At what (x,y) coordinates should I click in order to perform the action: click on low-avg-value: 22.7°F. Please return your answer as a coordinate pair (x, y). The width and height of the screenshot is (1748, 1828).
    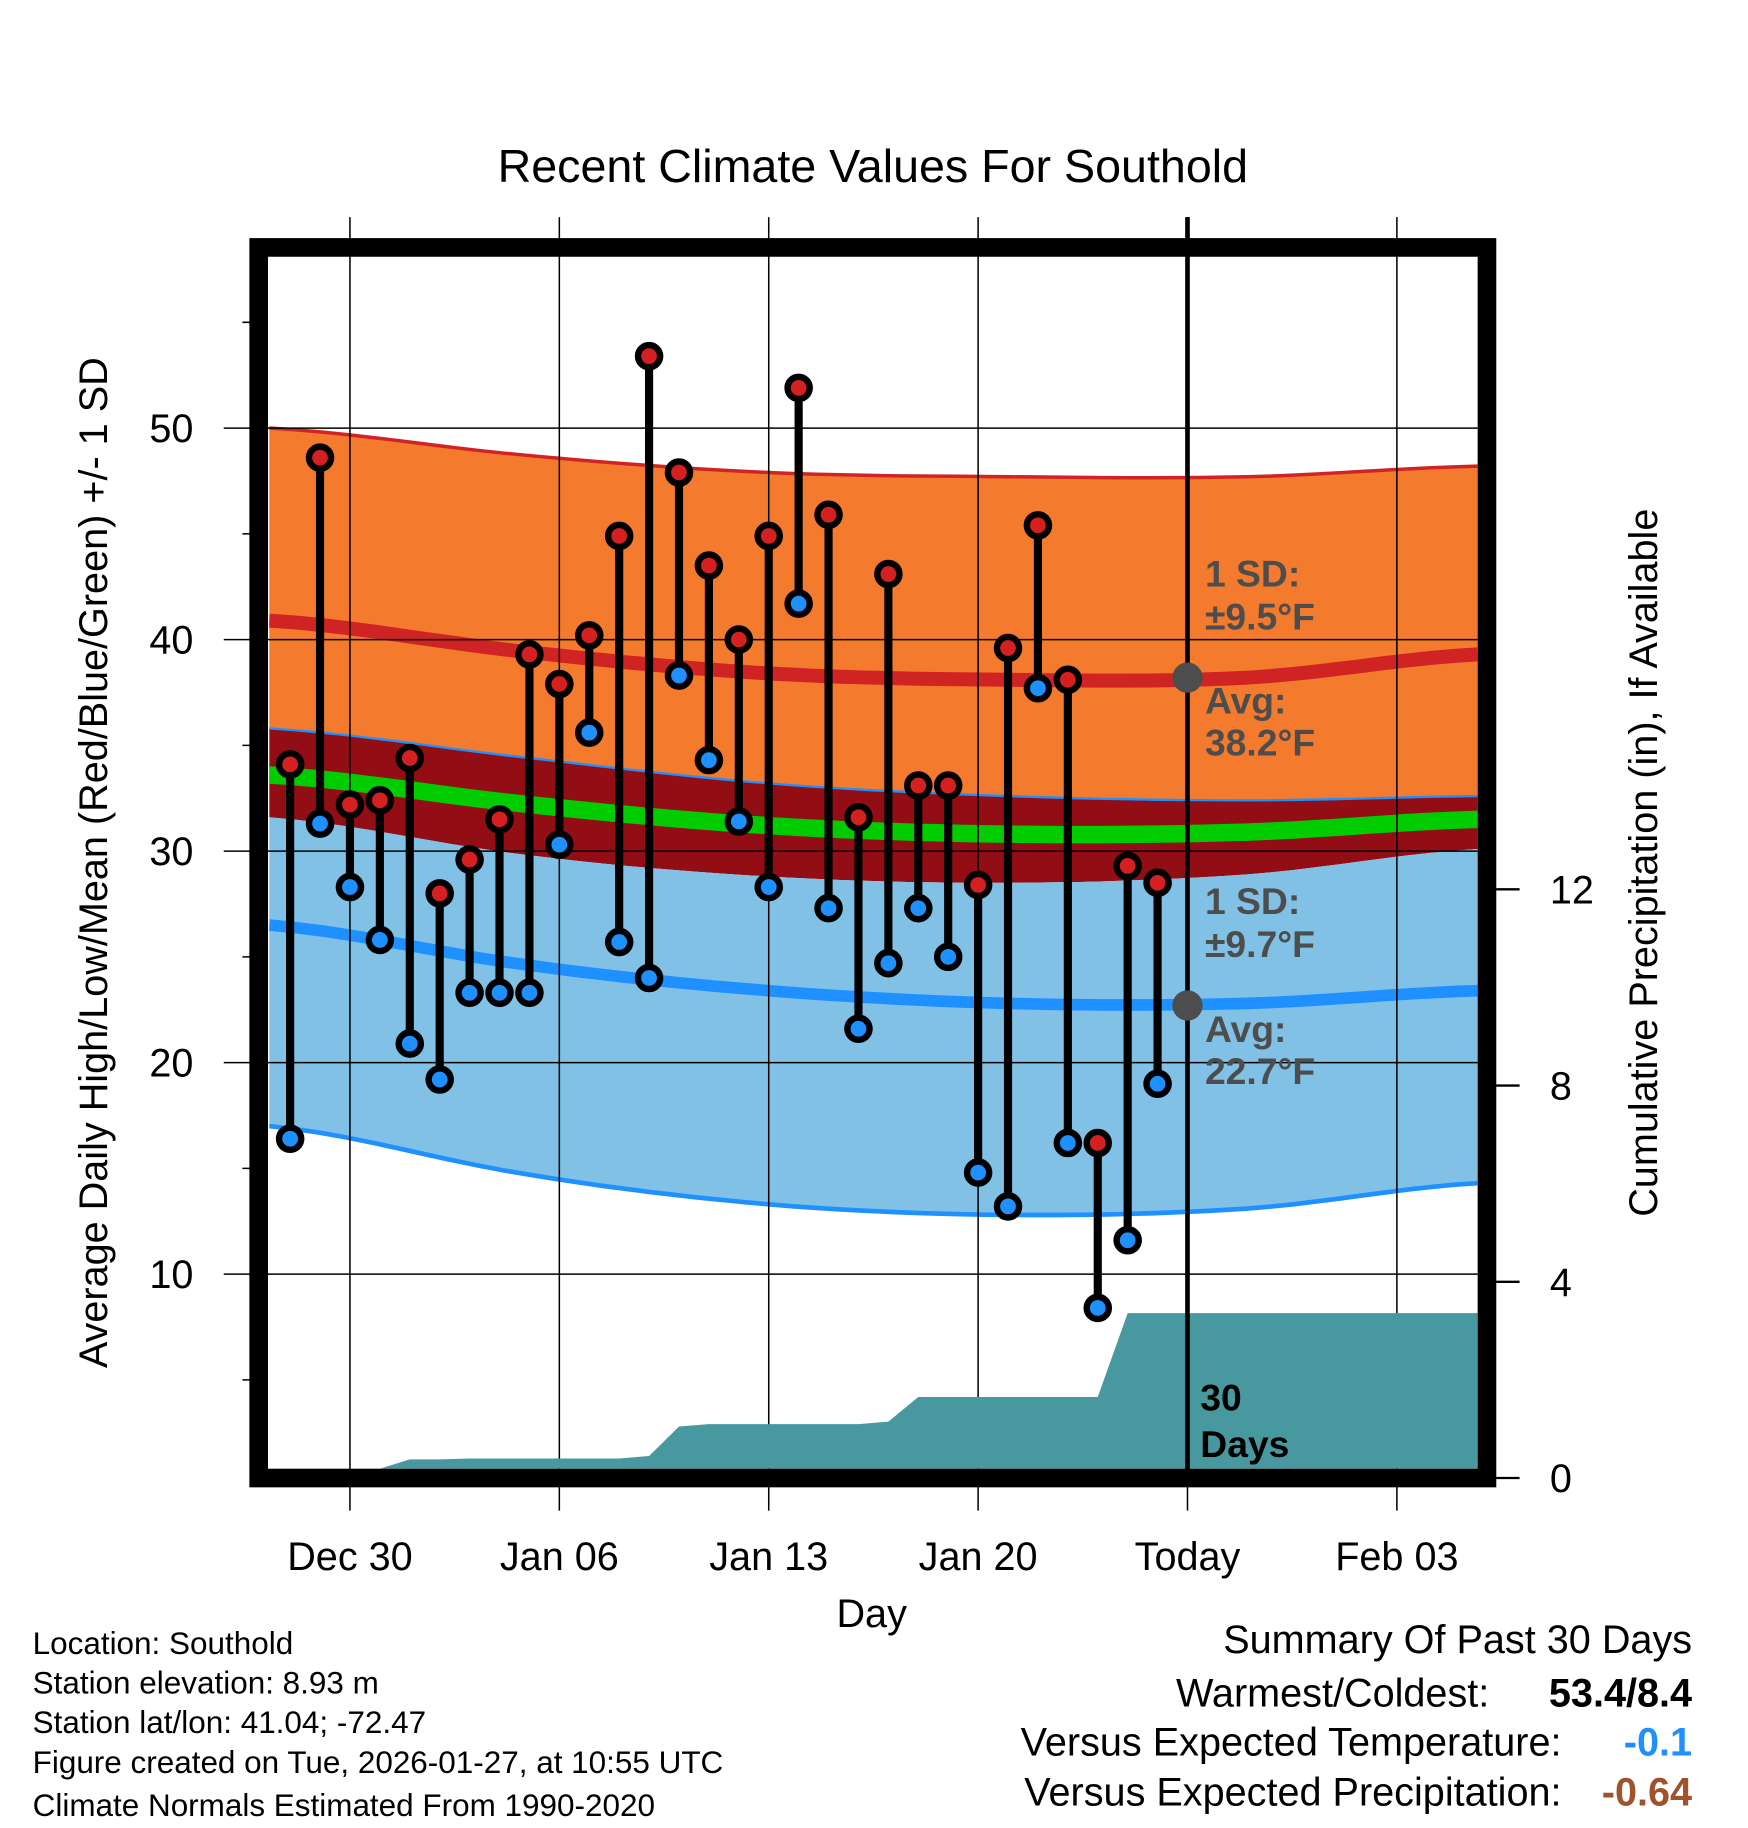
    Looking at the image, I should click on (1260, 1071).